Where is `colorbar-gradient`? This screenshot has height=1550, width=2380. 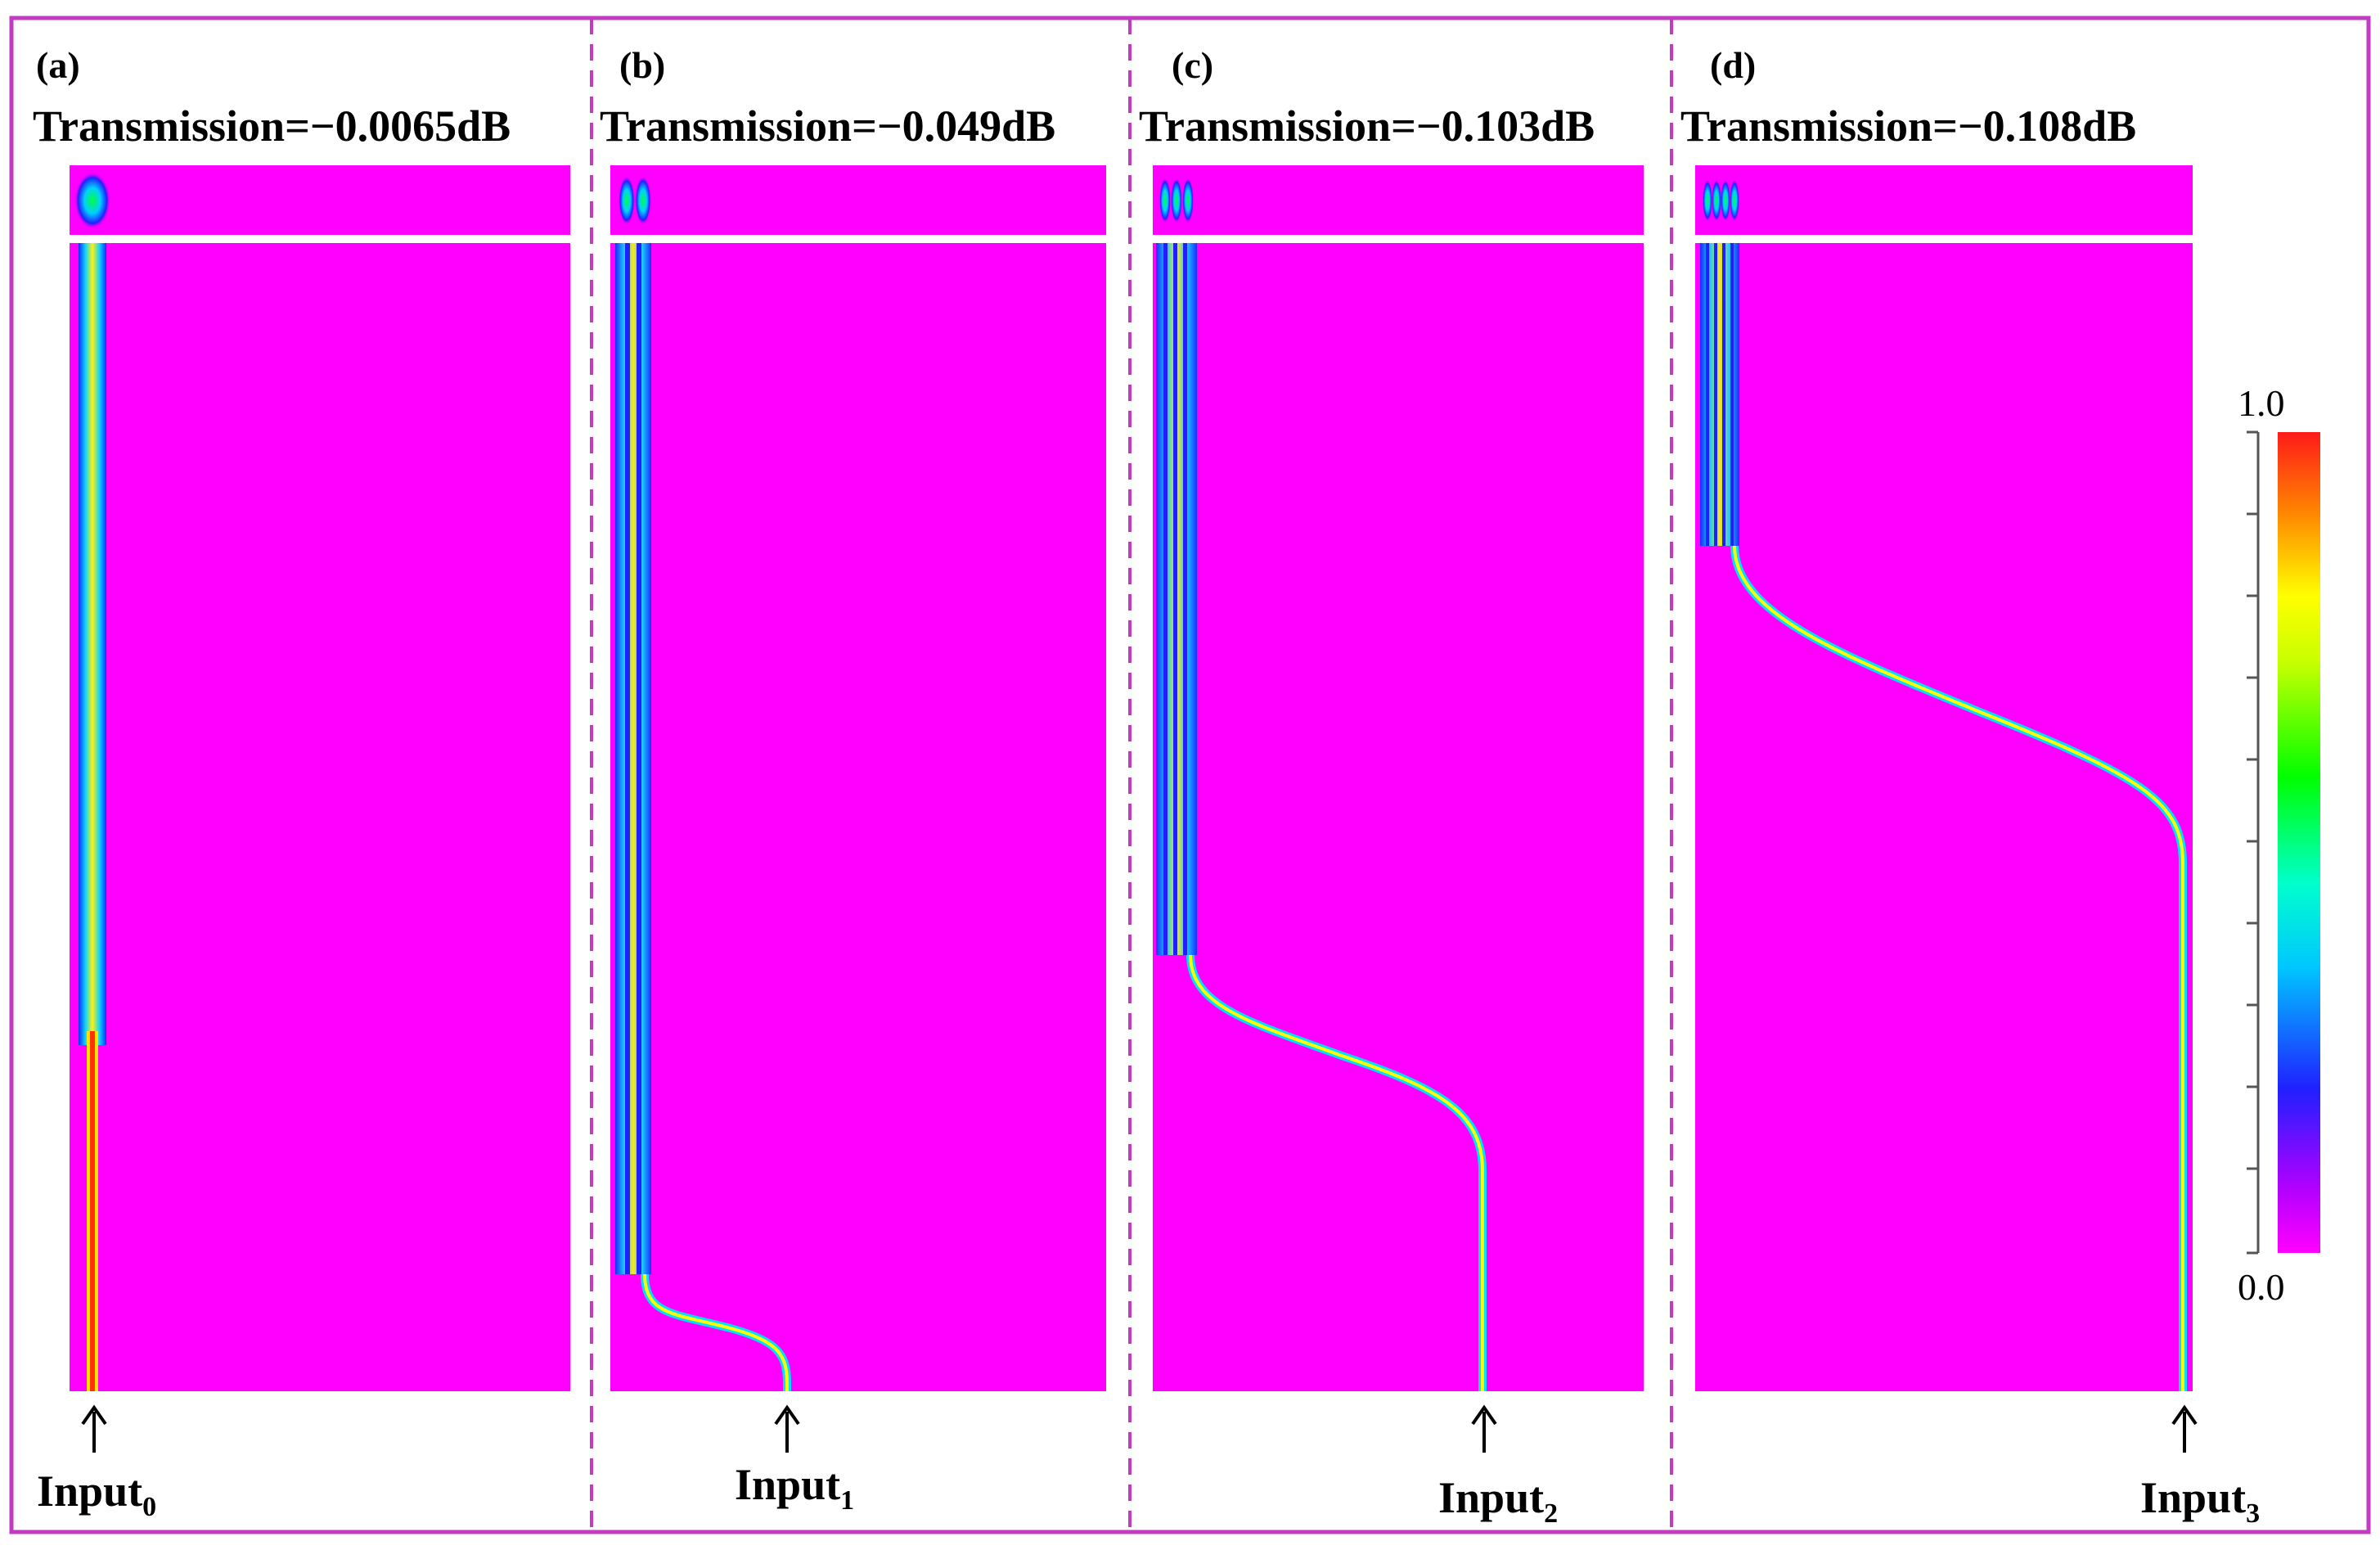
colorbar-gradient is located at coordinates (2299, 842).